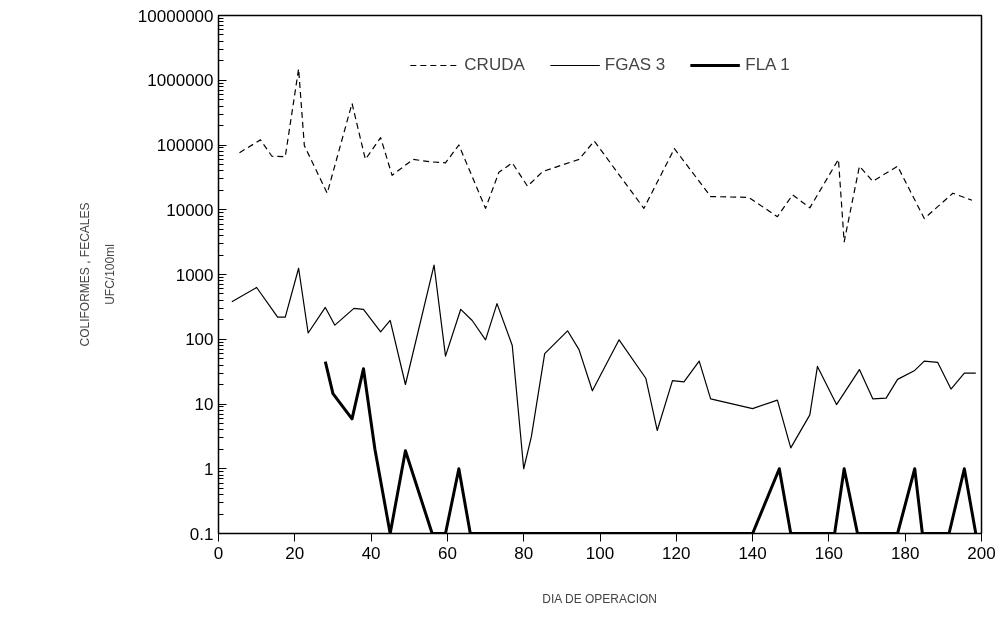 The width and height of the screenshot is (1001, 623). I want to click on x-tick-label: 200, so click(981, 553).